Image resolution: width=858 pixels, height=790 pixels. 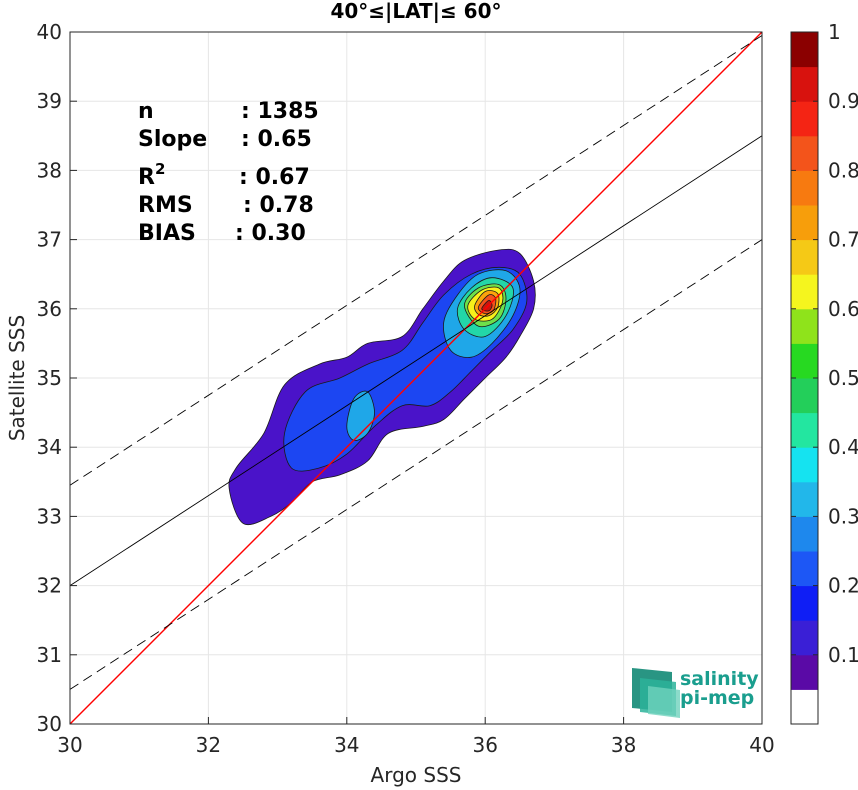 I want to click on y-tick-label: 34, so click(x=49, y=447).